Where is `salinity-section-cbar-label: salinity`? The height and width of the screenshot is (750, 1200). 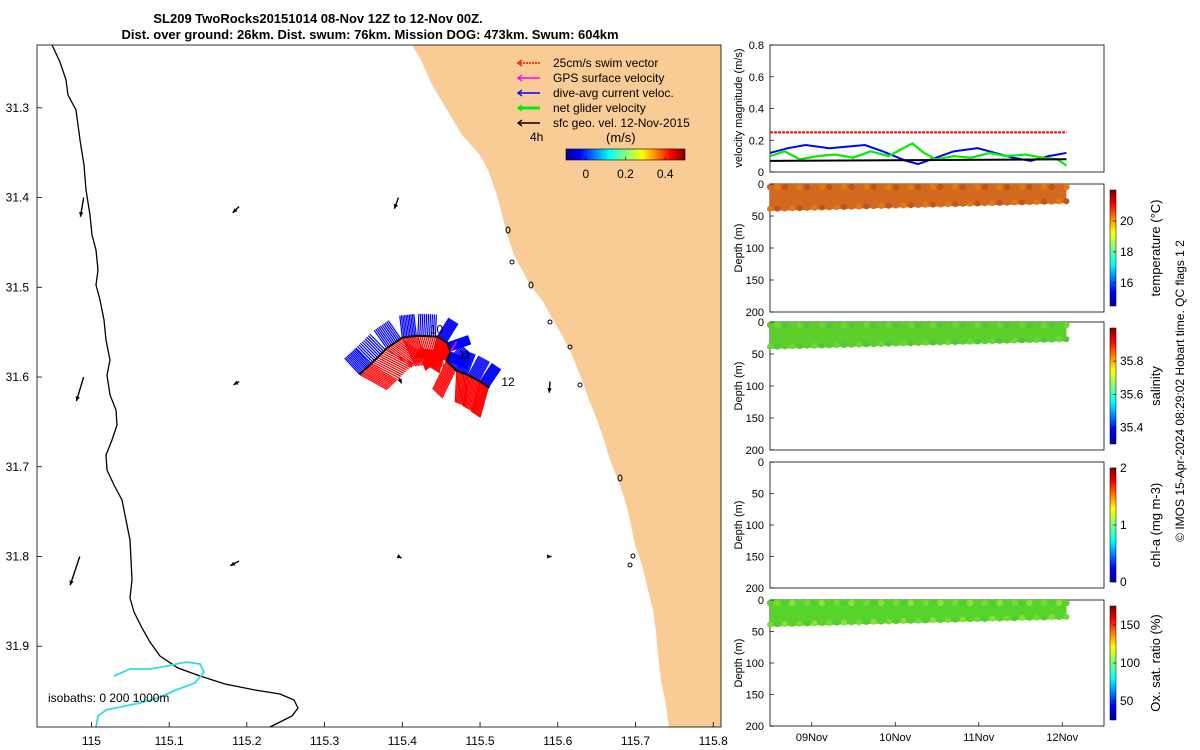 salinity-section-cbar-label: salinity is located at coordinates (1155, 386).